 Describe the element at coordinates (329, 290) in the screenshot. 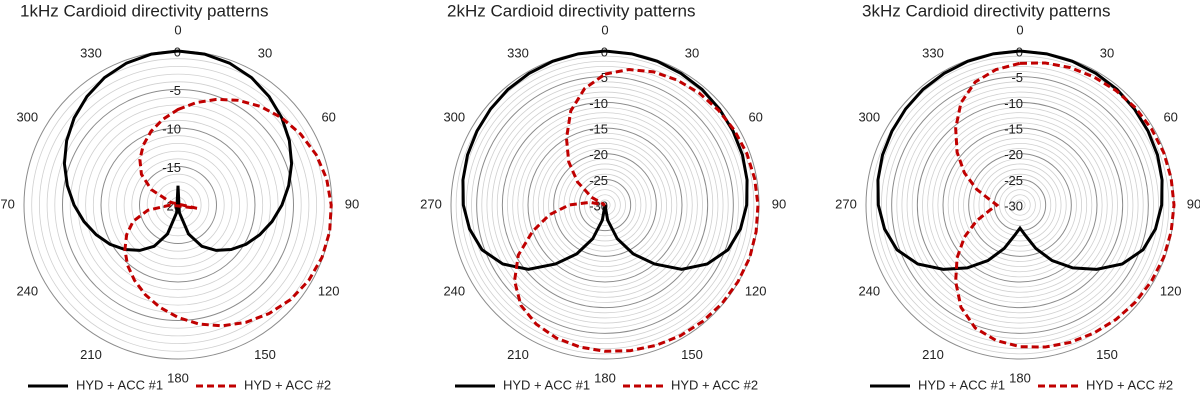

I see `theta-tick-label: 120` at that location.